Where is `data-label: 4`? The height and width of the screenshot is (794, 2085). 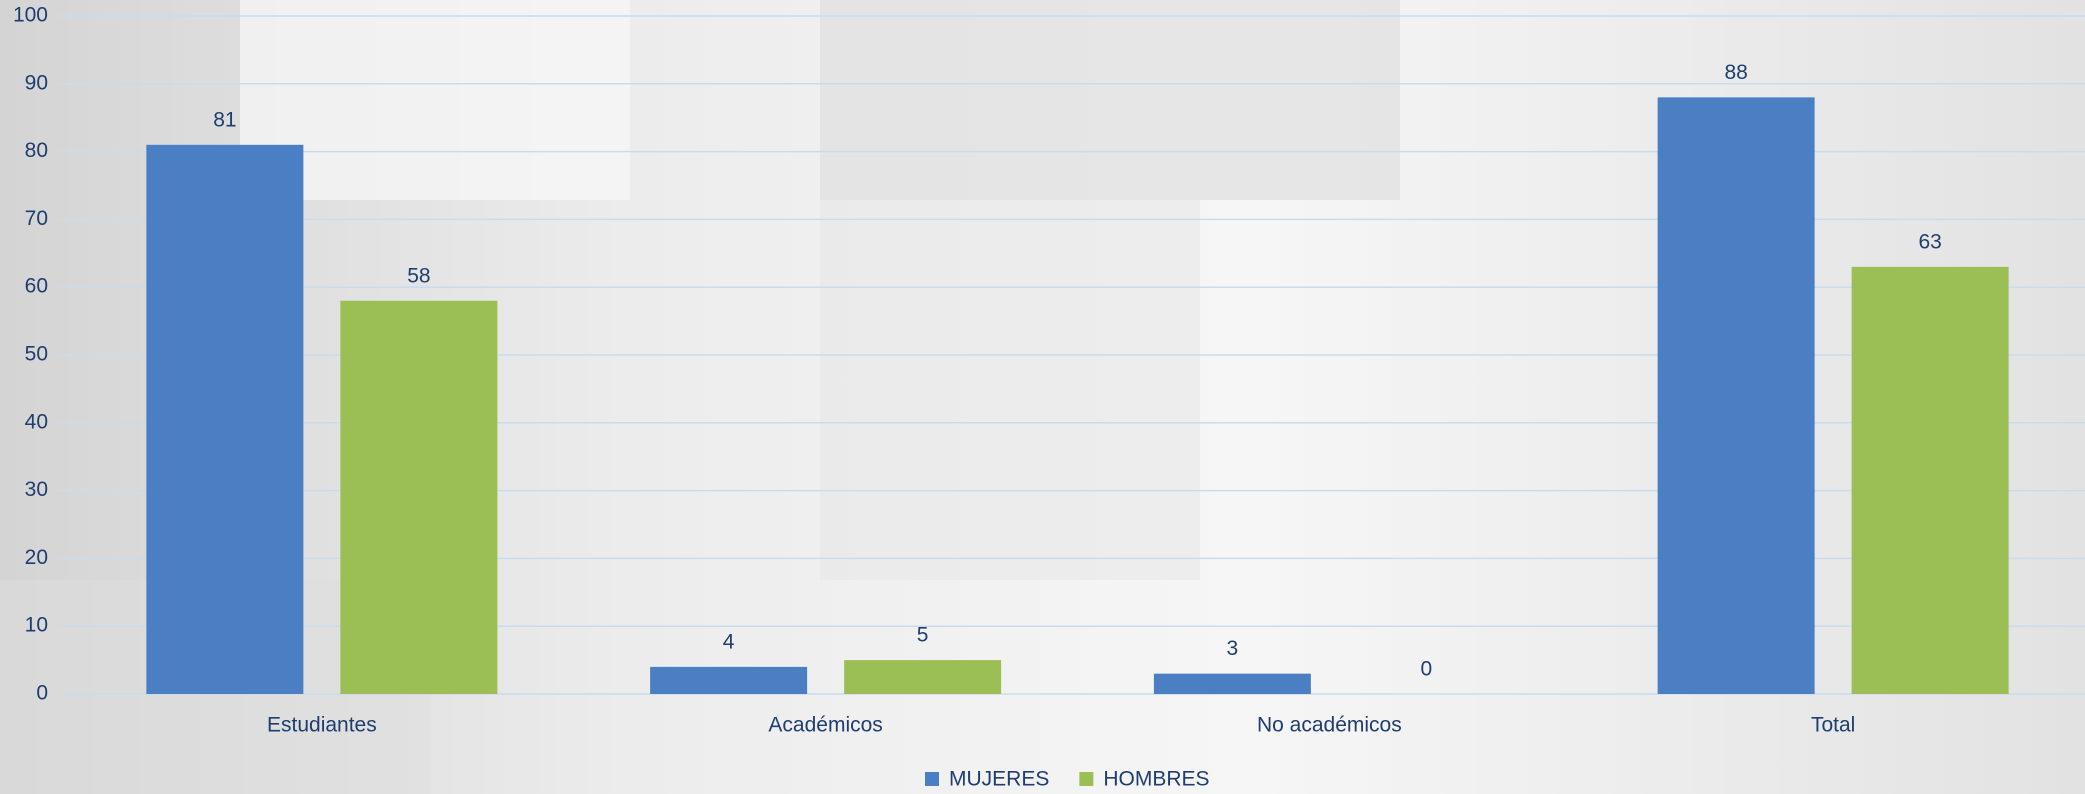
data-label: 4 is located at coordinates (729, 641).